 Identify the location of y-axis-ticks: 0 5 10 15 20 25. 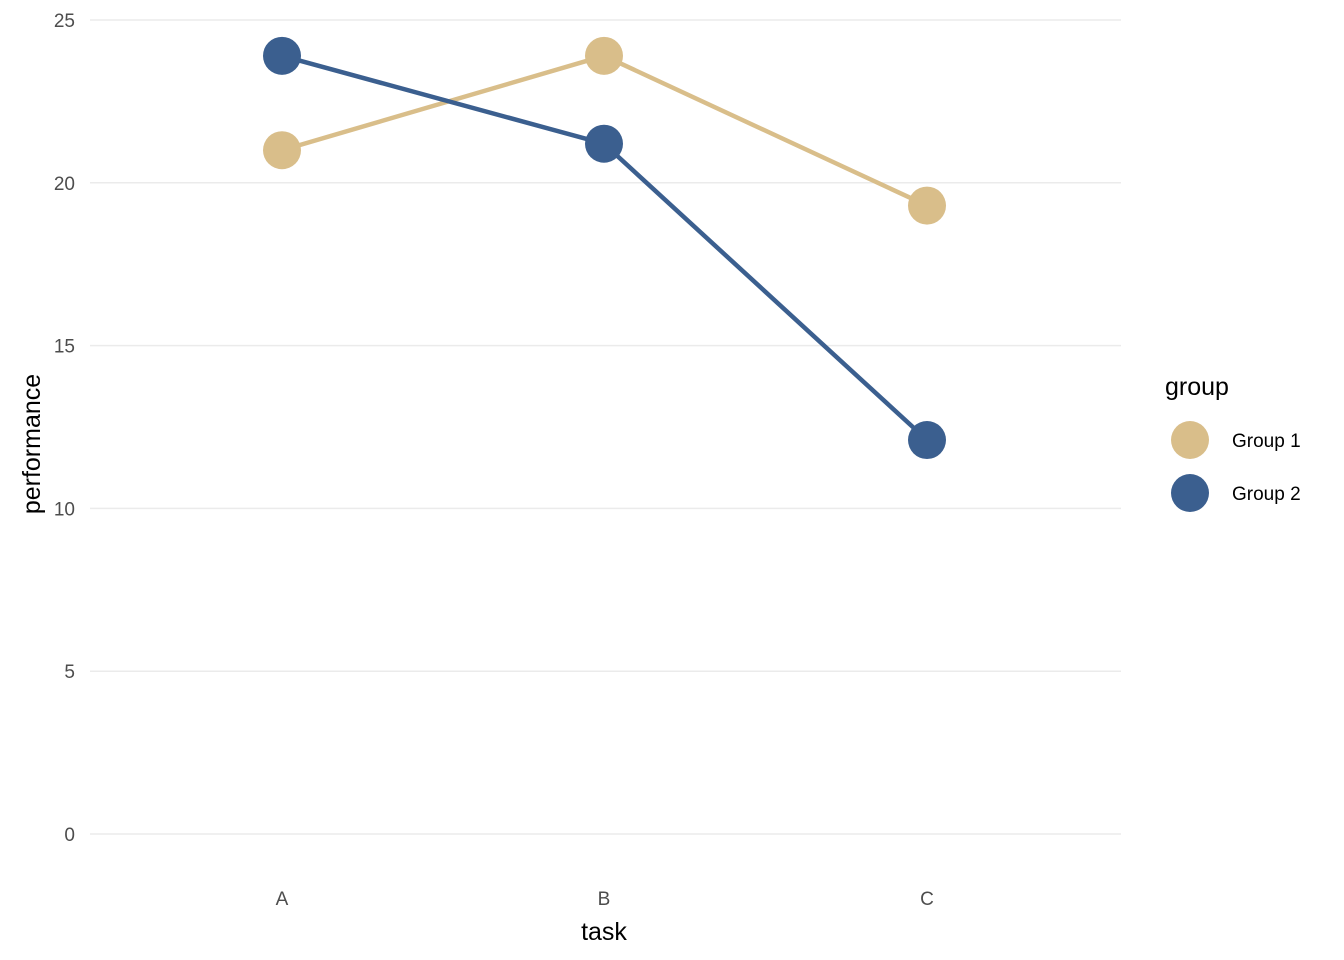
(64, 428).